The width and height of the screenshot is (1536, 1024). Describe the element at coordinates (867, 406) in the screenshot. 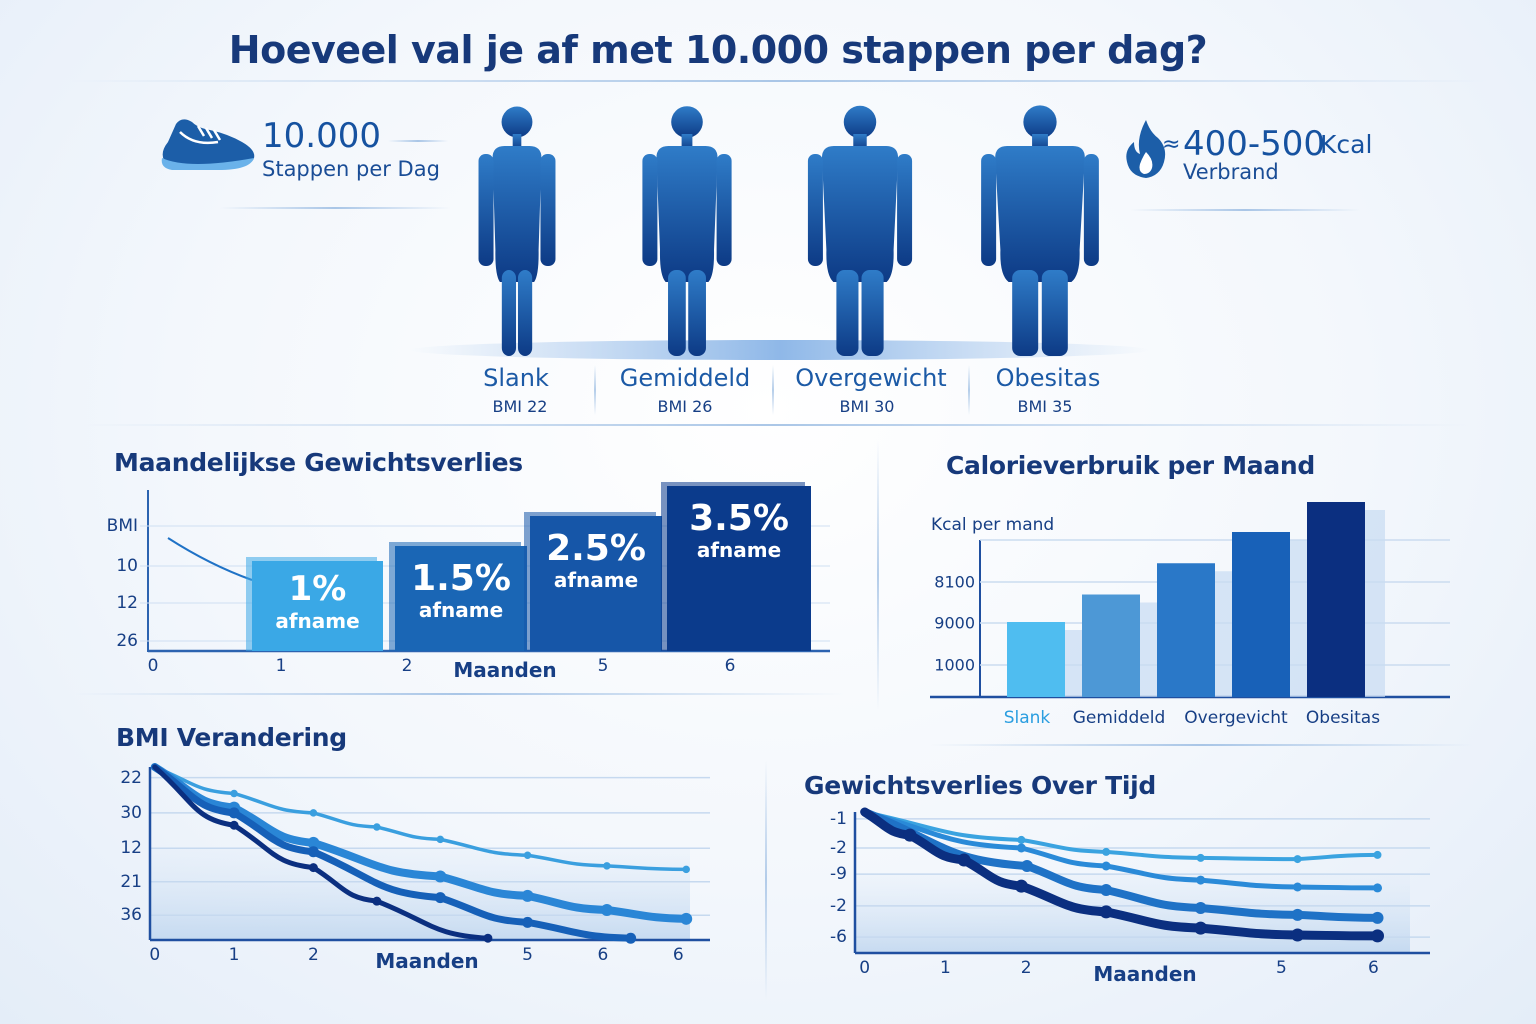

I see `figure-bmi-overgewicht: BMI 30` at that location.